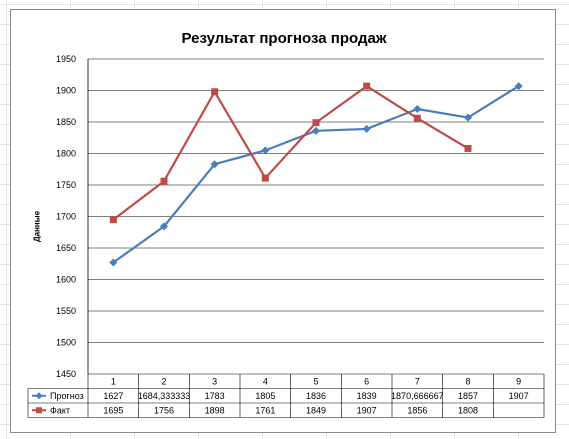  I want to click on table-value-Прогноз-9: 1907, so click(519, 396).